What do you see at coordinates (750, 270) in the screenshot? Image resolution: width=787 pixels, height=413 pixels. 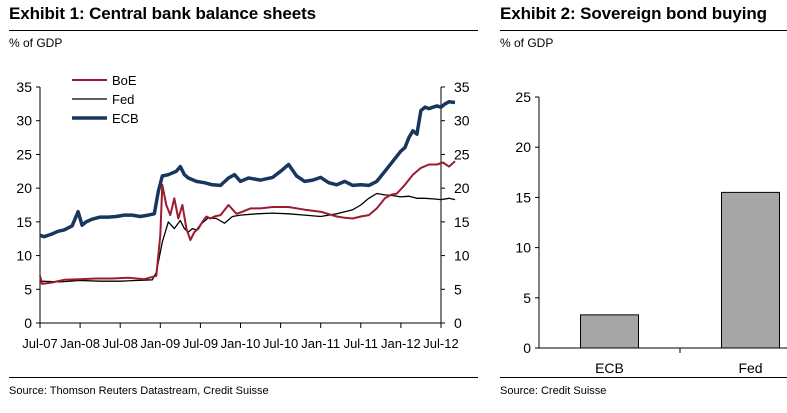 I see `bar-fed` at bounding box center [750, 270].